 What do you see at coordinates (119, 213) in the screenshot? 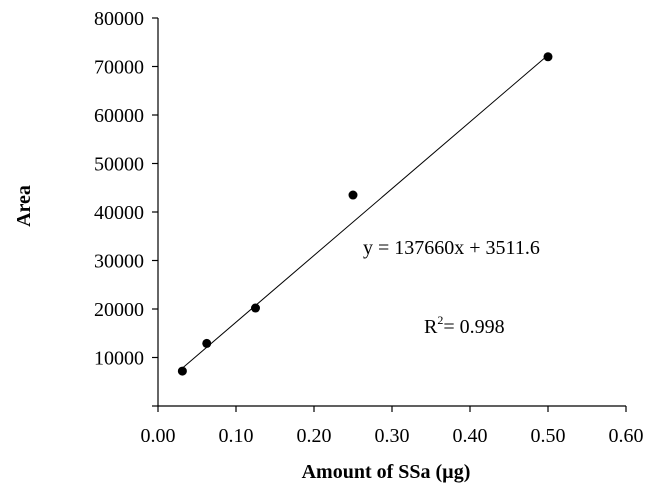
I see `y-tick-label: 40000` at bounding box center [119, 213].